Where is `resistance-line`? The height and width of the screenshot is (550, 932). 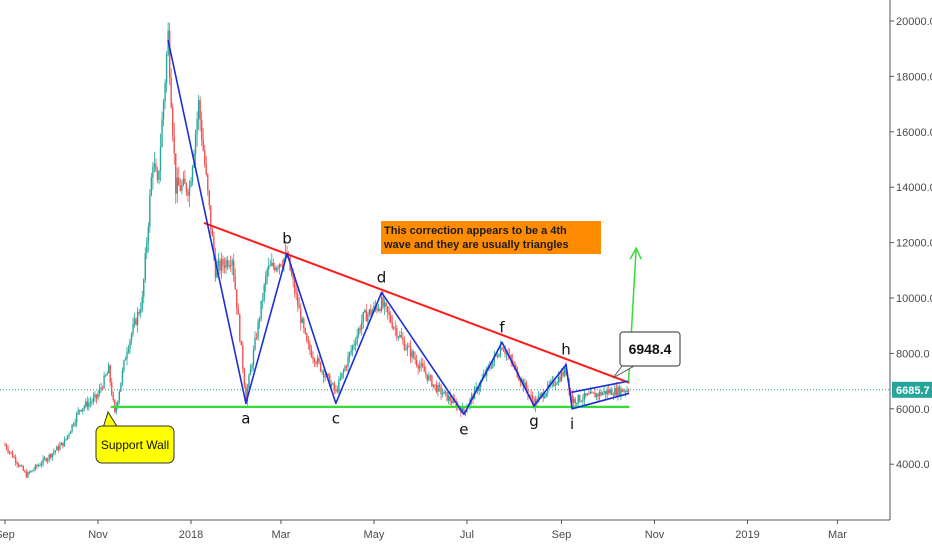
resistance-line is located at coordinates (416, 303).